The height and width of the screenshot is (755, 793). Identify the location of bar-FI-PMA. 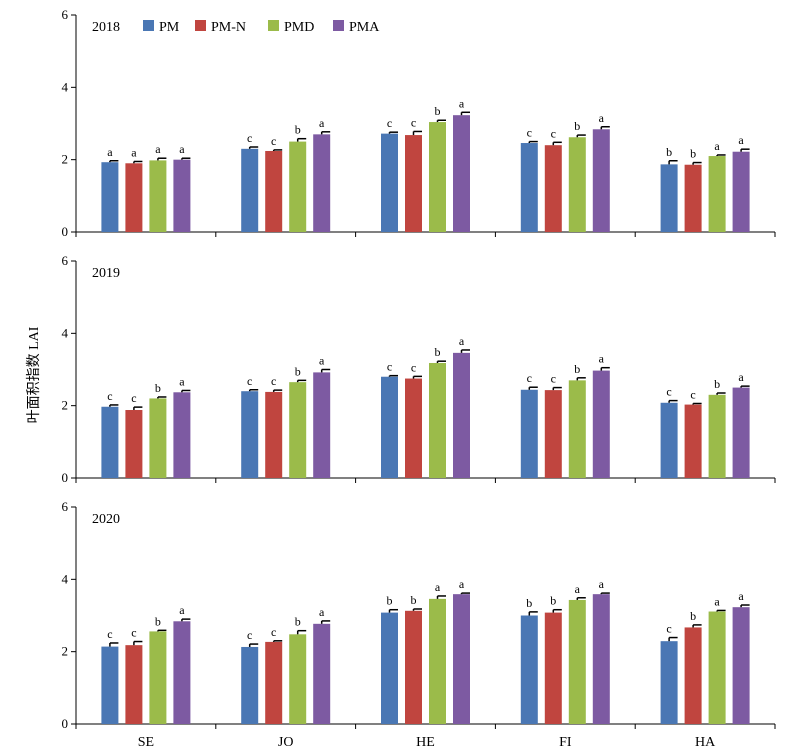
(601, 180).